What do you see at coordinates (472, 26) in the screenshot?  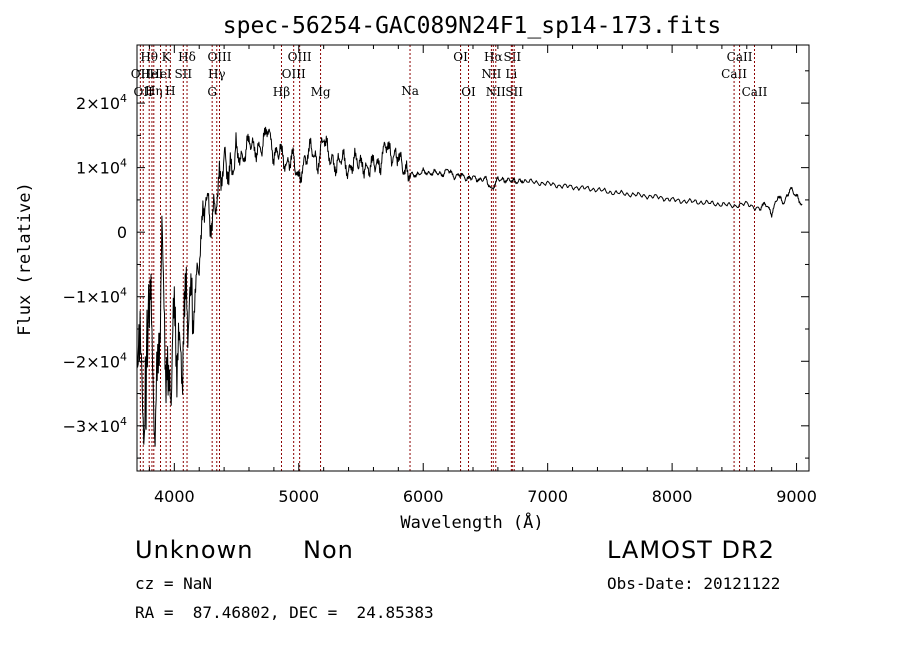 I see `chart-title: spec-56254-GAC089N24F1_sp14-173.fits` at bounding box center [472, 26].